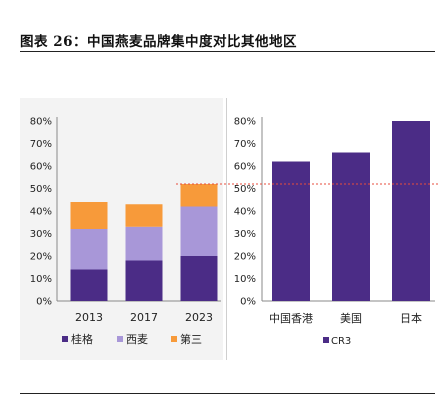 Image resolution: width=445 pixels, height=405 pixels. Describe the element at coordinates (137, 339) in the screenshot. I see `legend-label: 西麦` at that location.